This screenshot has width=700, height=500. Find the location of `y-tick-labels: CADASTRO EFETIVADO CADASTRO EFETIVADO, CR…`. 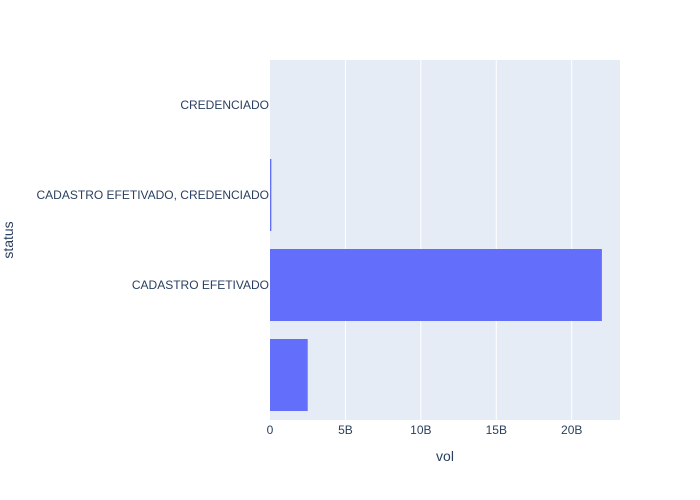

y-tick-labels: CADASTRO EFETIVADO CADASTRO EFETIVADO, CR… is located at coordinates (153, 195).